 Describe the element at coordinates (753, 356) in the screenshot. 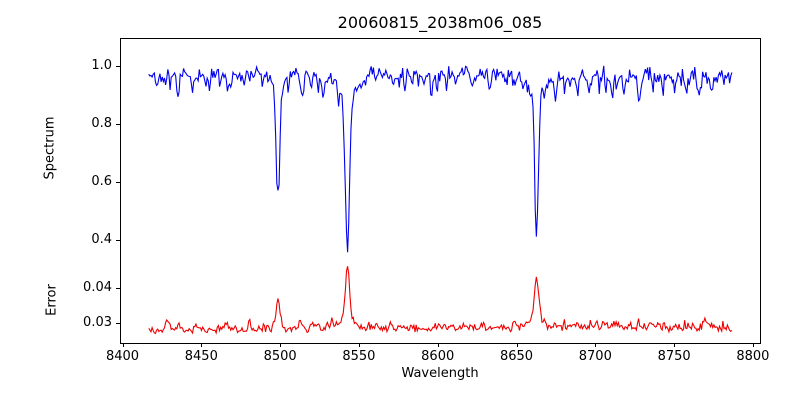

I see `x-tick-label: 8800` at that location.